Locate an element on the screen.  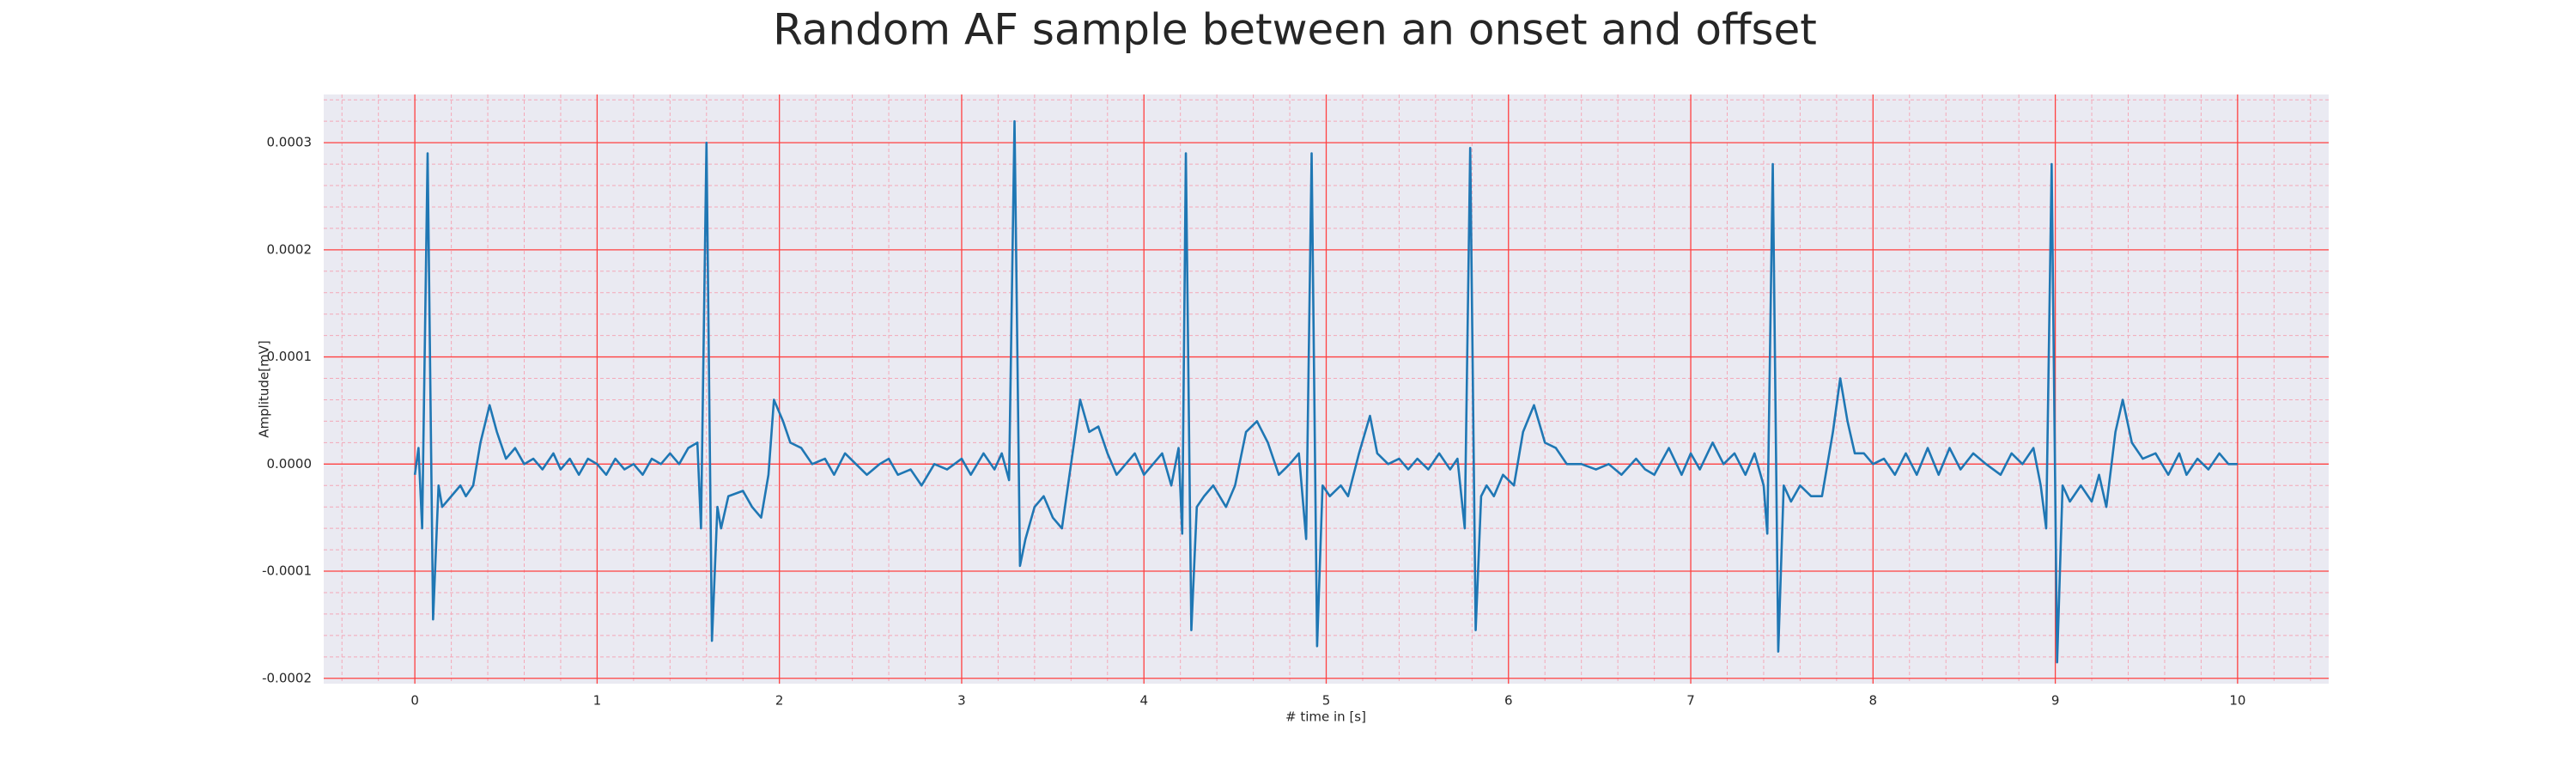
y-tick-label: 0.0002 is located at coordinates (290, 249).